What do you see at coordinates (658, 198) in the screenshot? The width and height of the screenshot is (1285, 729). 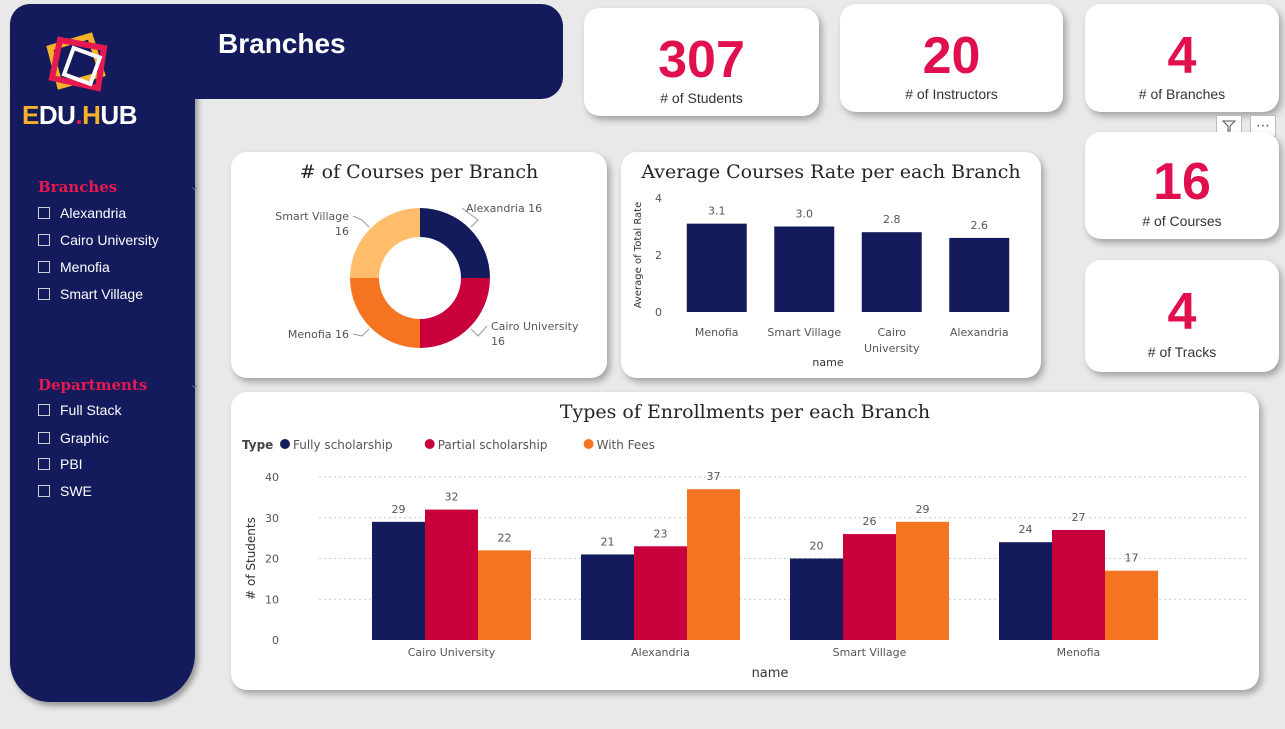 I see `y-tick-label: 4` at bounding box center [658, 198].